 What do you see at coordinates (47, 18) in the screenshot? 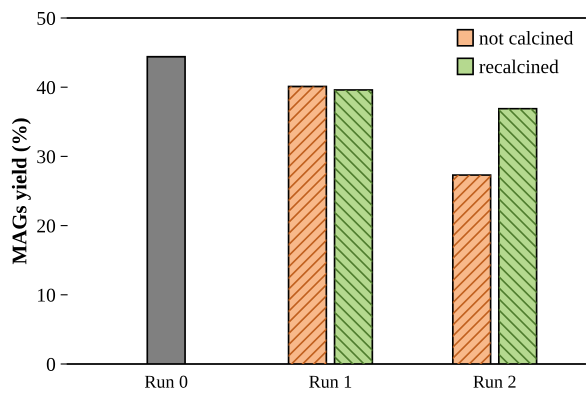
I see `y-tick-label: 50` at bounding box center [47, 18].